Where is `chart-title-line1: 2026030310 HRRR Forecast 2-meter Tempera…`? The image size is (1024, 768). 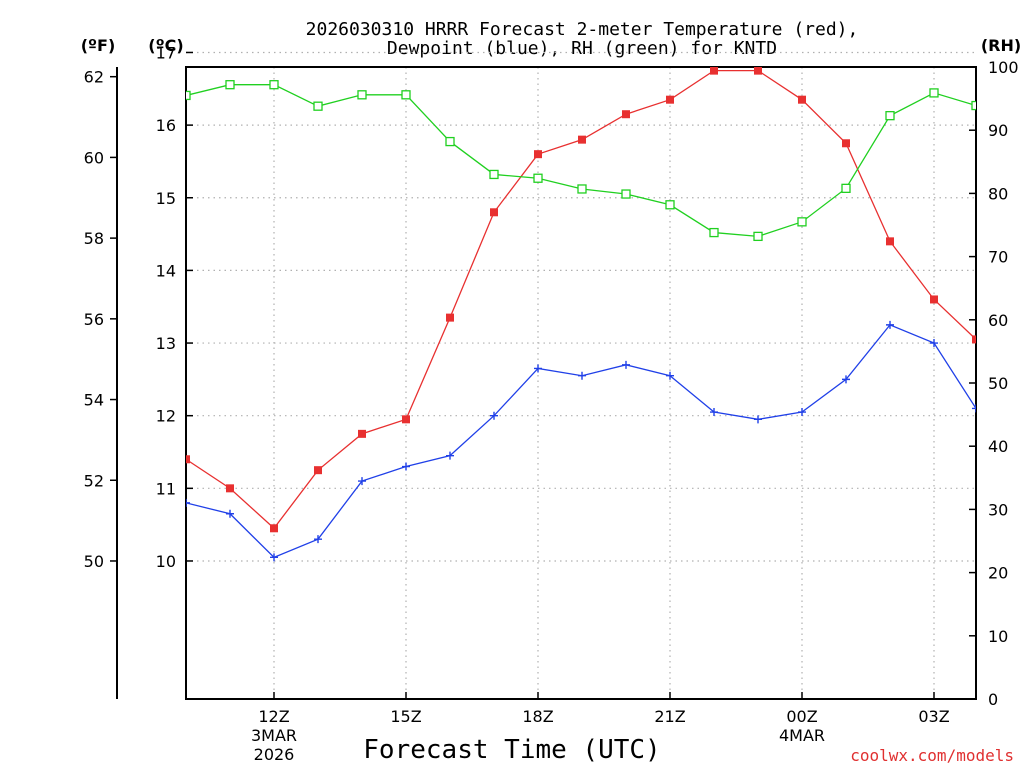 chart-title-line1: 2026030310 HRRR Forecast 2-meter Tempera… is located at coordinates (582, 29).